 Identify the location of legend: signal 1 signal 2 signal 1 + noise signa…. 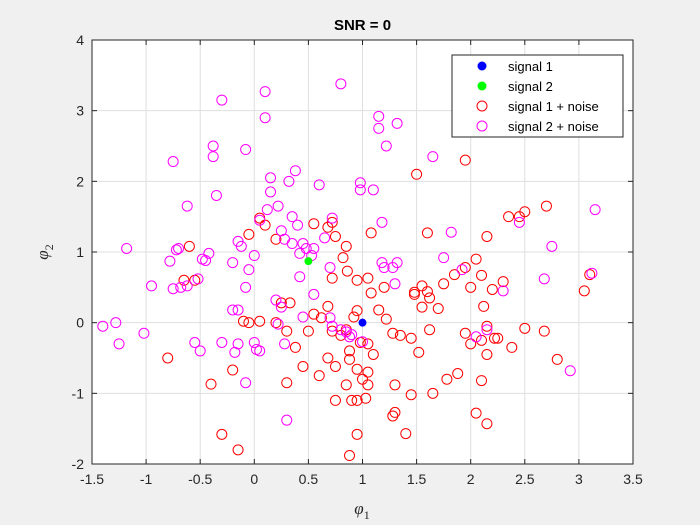
(537, 96).